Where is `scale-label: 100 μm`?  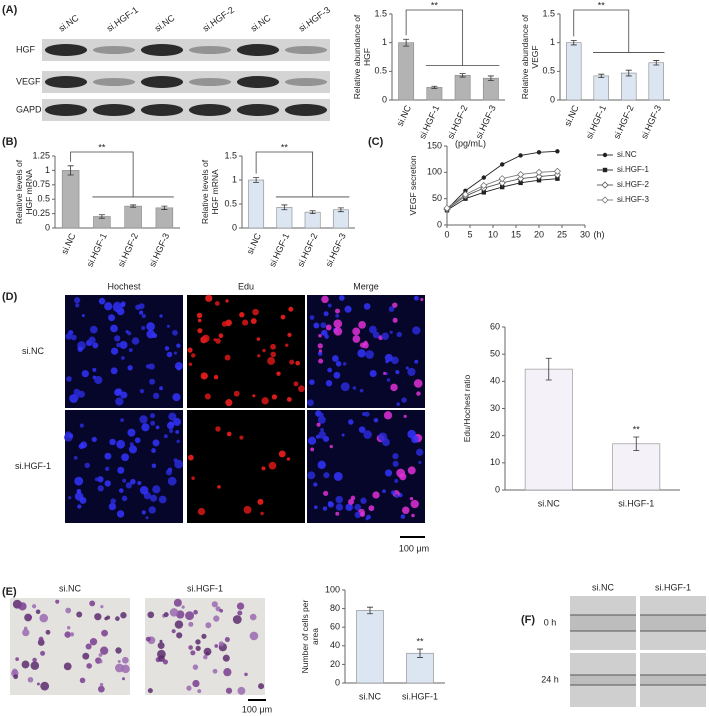
scale-label: 100 μm is located at coordinates (257, 709).